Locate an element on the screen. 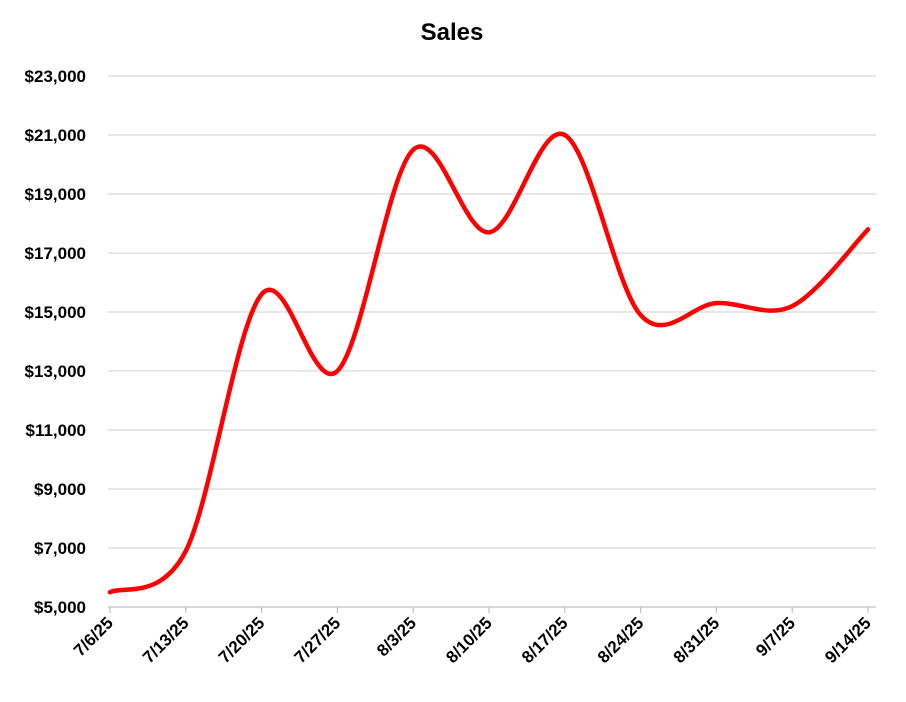 This screenshot has height=702, width=906. x-tick-label: 7/27/25 is located at coordinates (318, 640).